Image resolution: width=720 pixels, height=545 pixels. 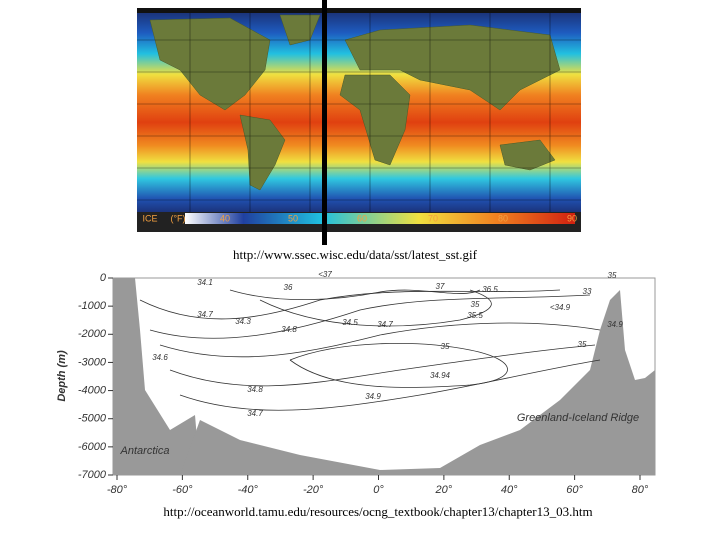 What do you see at coordinates (378, 490) in the screenshot?
I see `x-tick-label: 0°` at bounding box center [378, 490].